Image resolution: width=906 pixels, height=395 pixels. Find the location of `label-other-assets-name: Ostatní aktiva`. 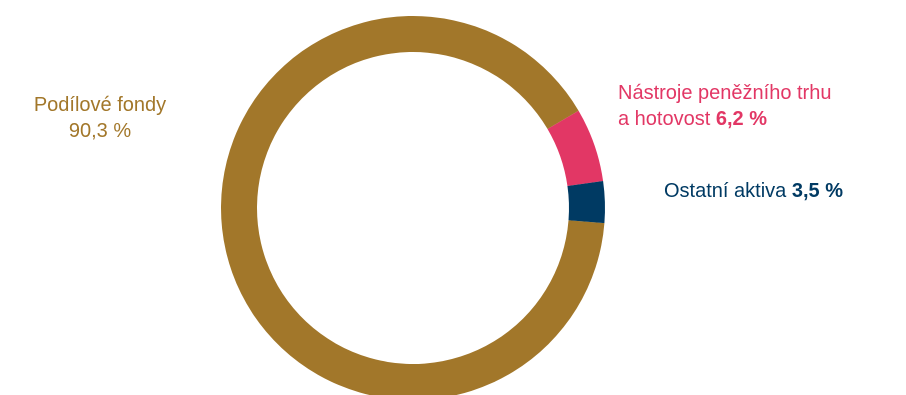

label-other-assets-name: Ostatní aktiva is located at coordinates (725, 191).